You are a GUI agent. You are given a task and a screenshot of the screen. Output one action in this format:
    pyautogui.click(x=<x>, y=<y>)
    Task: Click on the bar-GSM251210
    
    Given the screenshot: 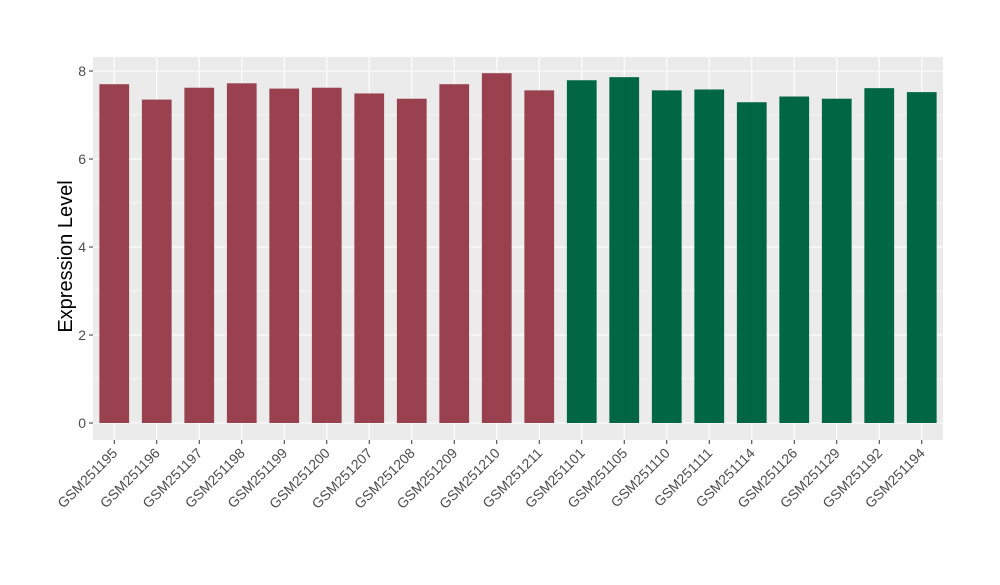 What is the action you would take?
    pyautogui.click(x=496, y=248)
    